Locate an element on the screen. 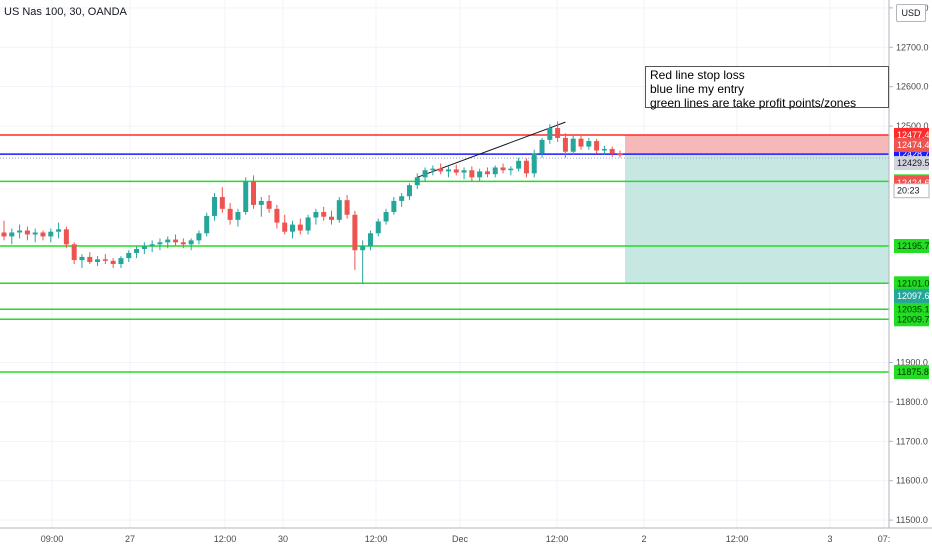  entry-level-label: 12428.7 is located at coordinates (913, 154).